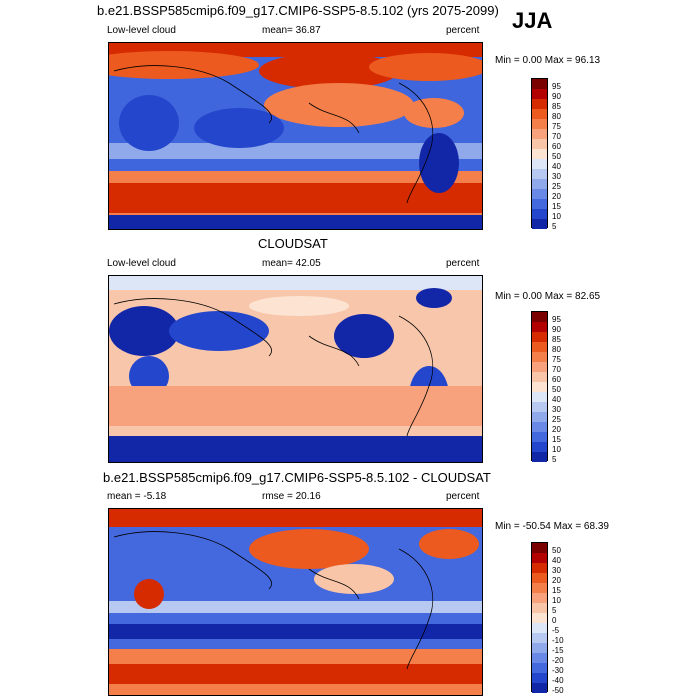 Image resolution: width=700 pixels, height=700 pixels. I want to click on panel2-variable: Low-level cloud, so click(141, 263).